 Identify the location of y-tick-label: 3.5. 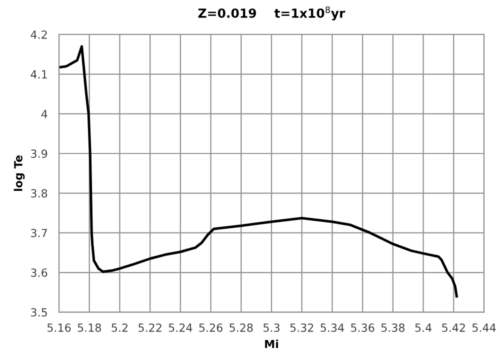
(39, 312).